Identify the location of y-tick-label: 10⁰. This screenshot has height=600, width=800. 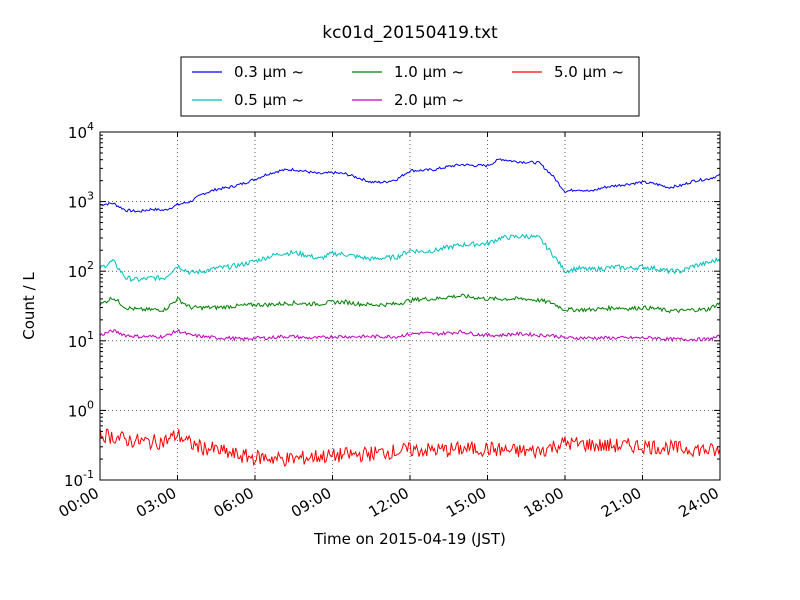
(81, 409).